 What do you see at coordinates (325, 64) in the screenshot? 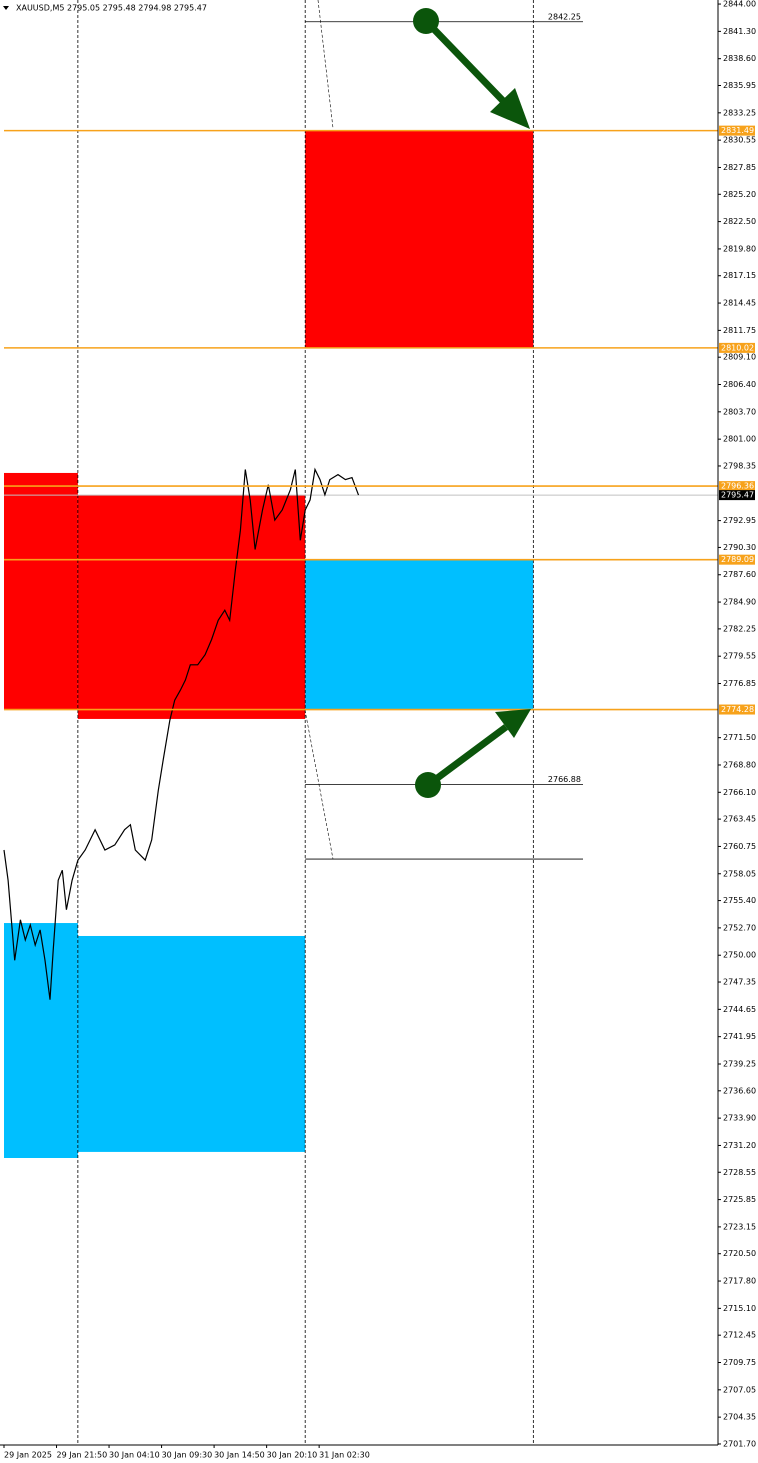
I see `projection-line` at bounding box center [325, 64].